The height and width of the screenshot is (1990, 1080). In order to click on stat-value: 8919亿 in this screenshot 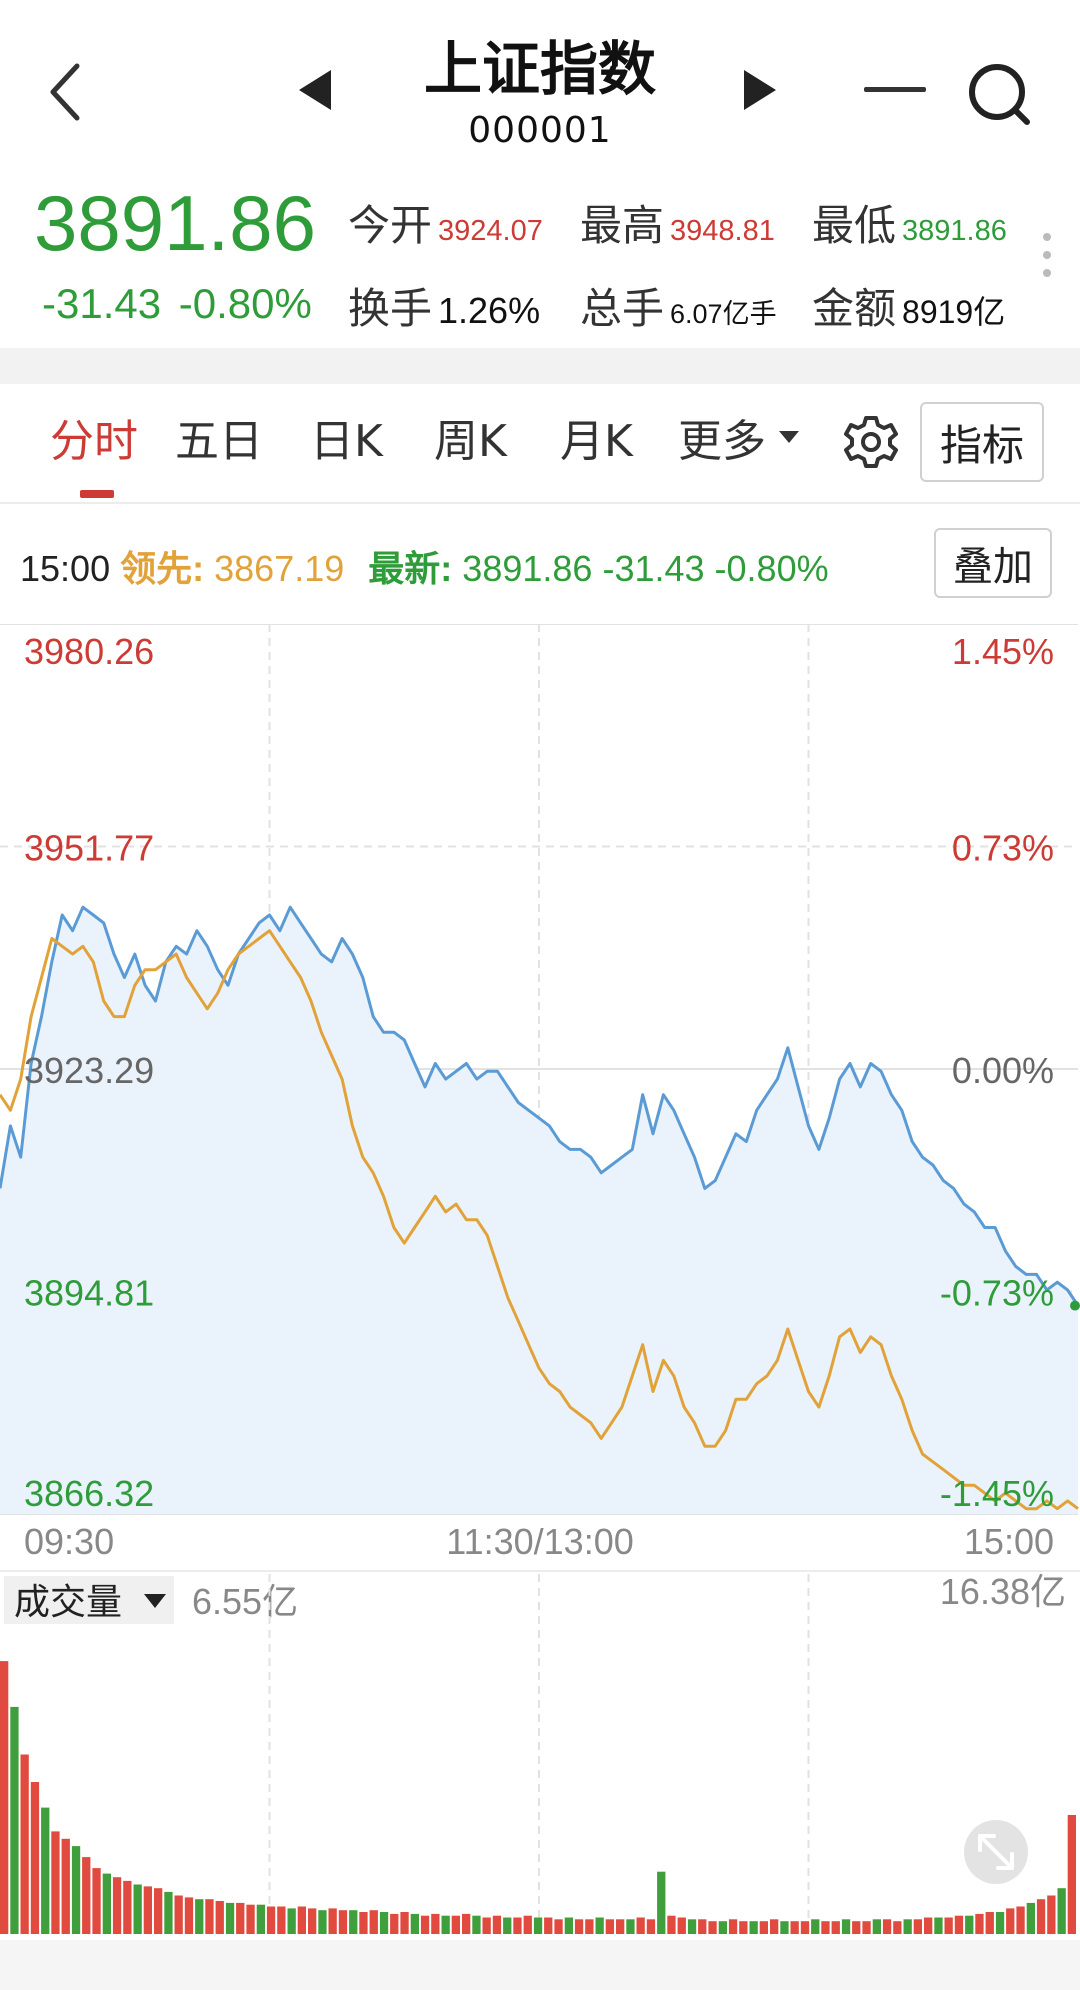, I will do `click(954, 312)`.